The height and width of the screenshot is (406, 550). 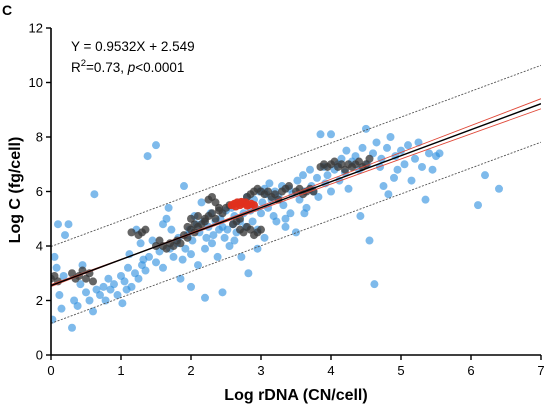 What do you see at coordinates (120, 370) in the screenshot?
I see `x-tick-label-1: 1` at bounding box center [120, 370].